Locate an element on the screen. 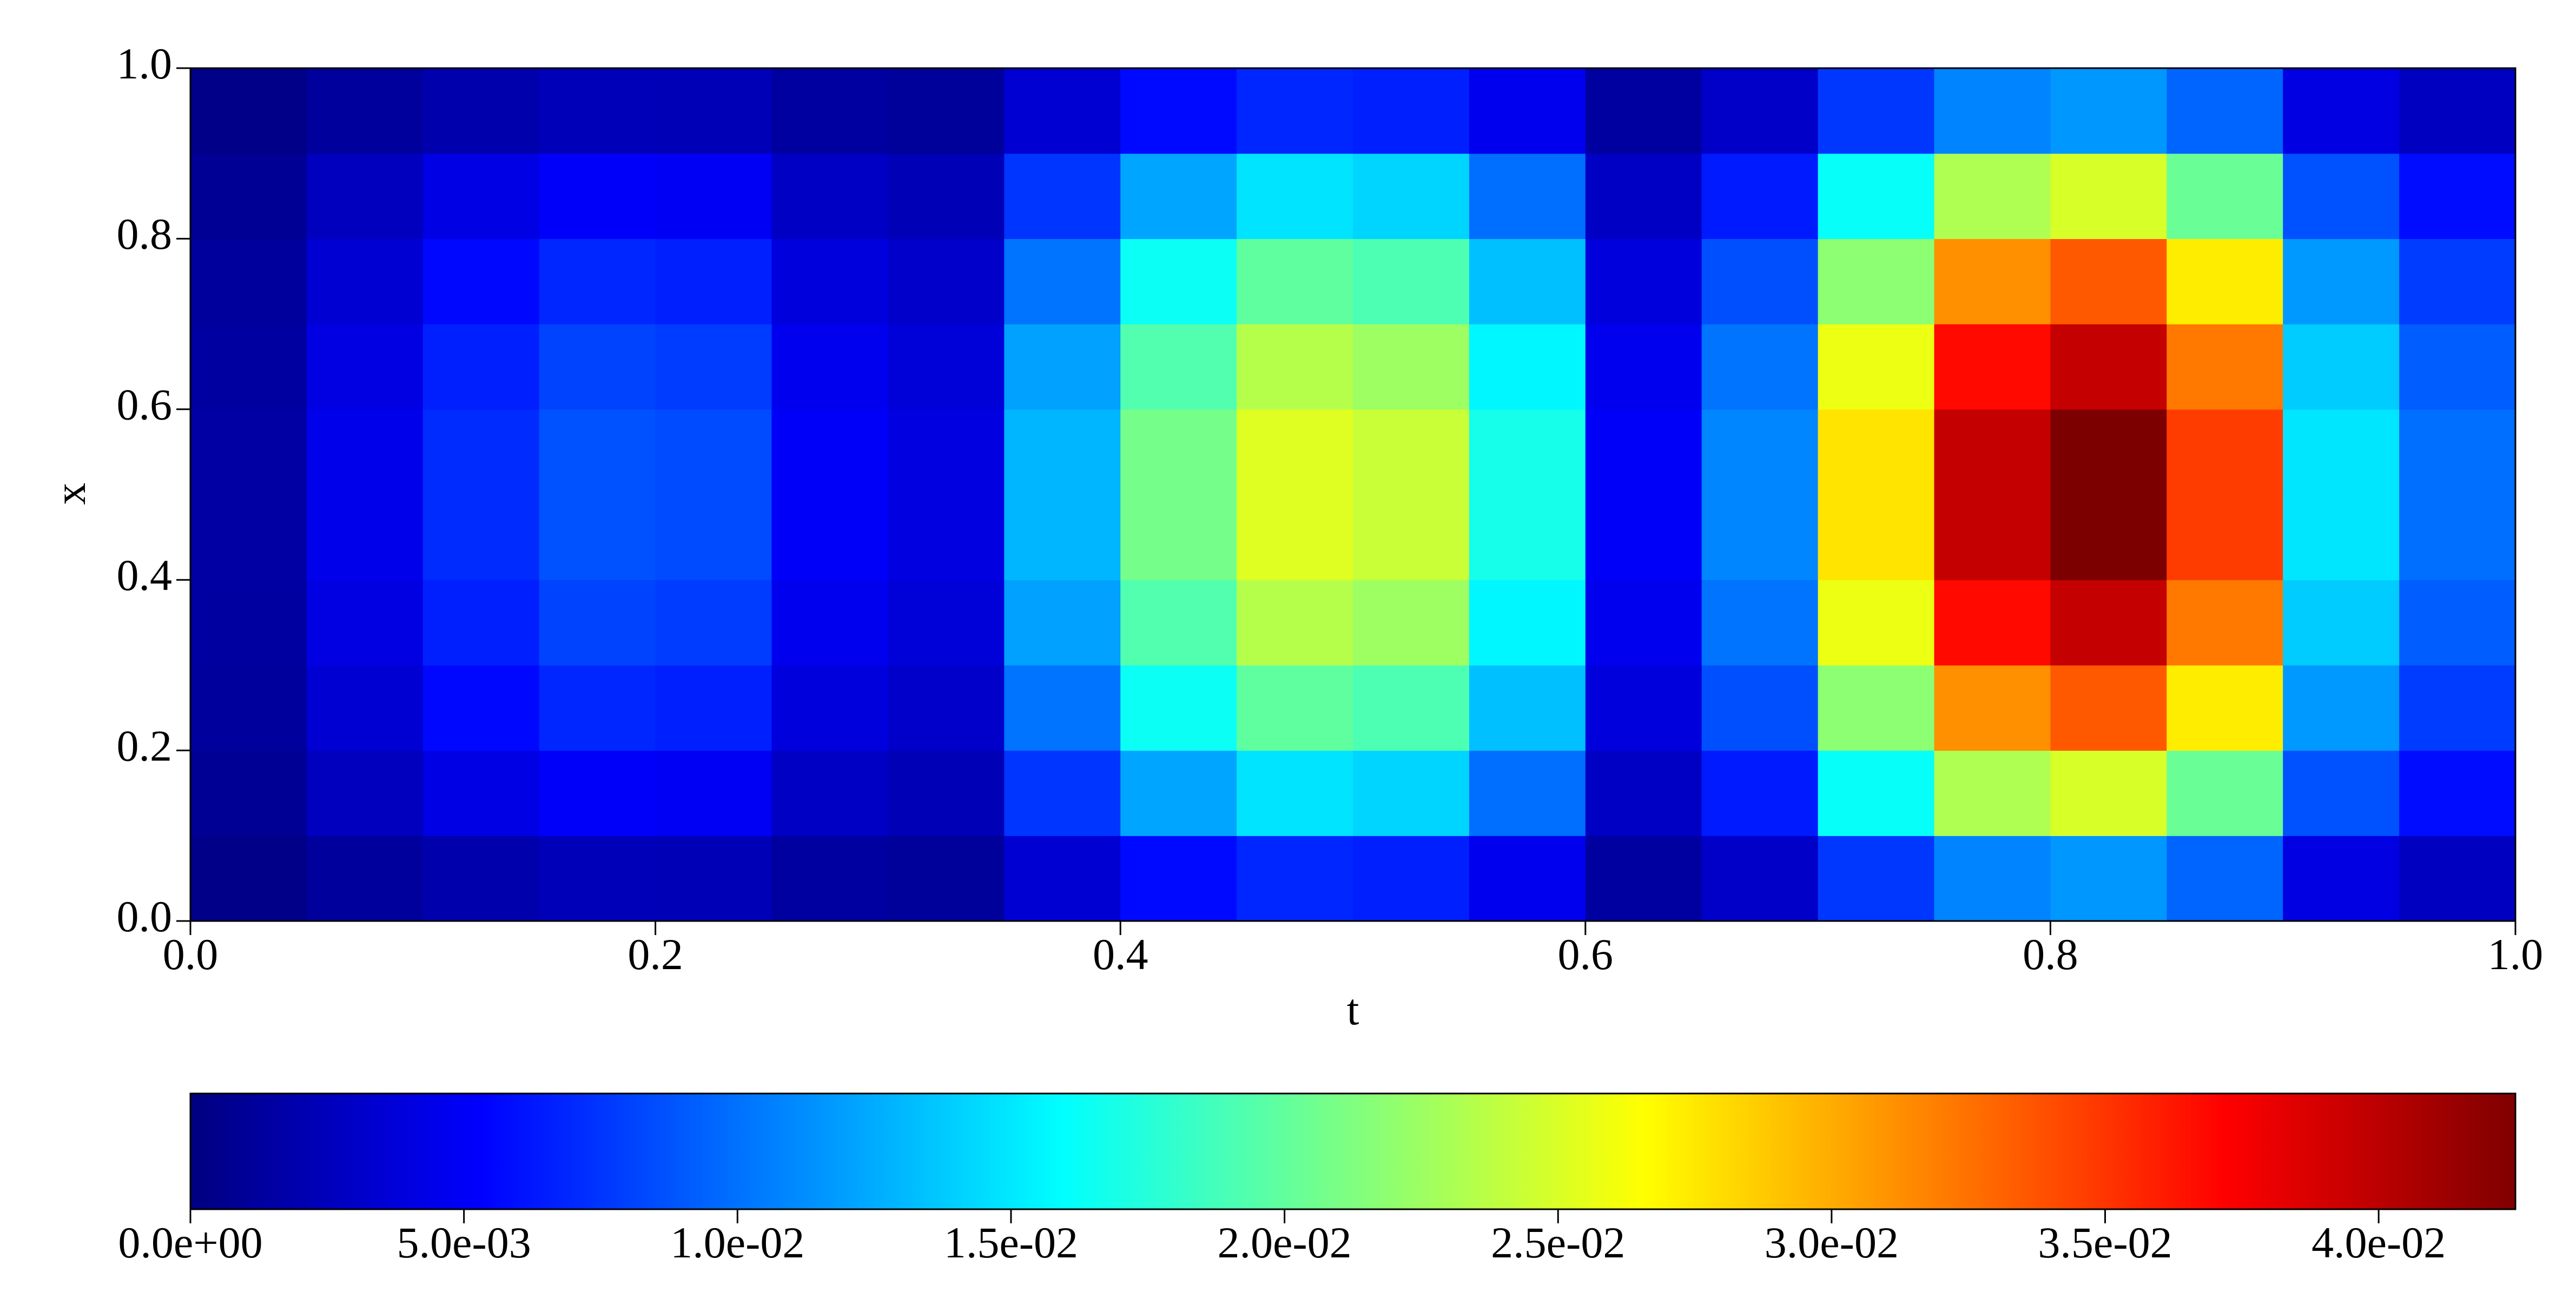 This screenshot has width=2576, height=1312. x-tick-label: 0.0 is located at coordinates (191, 954).